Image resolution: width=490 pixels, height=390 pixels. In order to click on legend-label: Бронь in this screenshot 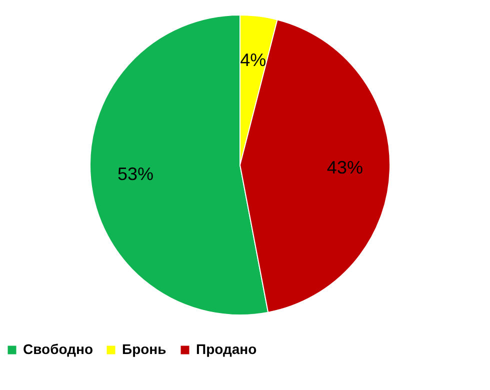, I will do `click(144, 349)`.